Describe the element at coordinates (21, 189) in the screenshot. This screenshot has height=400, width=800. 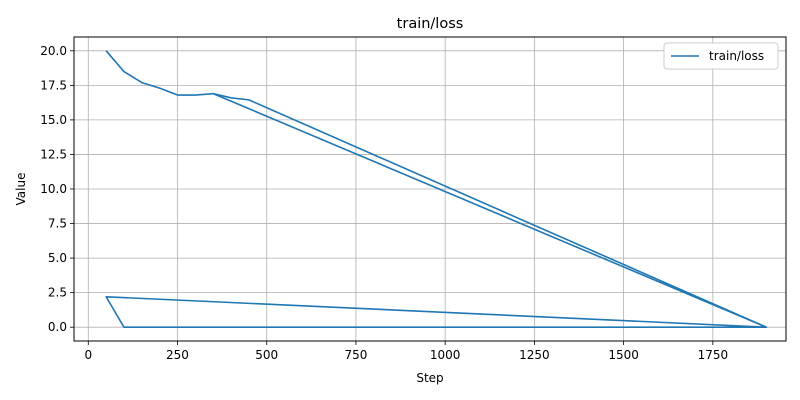
I see `y-axis-title: Value` at that location.